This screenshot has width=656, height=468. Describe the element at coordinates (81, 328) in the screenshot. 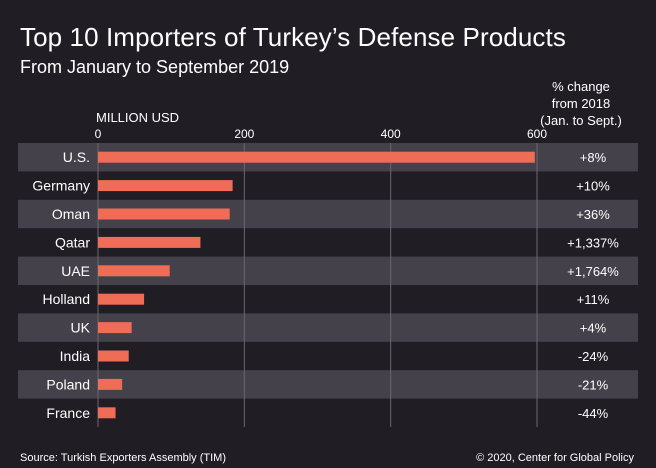

I see `category-label-uk: UK` at that location.